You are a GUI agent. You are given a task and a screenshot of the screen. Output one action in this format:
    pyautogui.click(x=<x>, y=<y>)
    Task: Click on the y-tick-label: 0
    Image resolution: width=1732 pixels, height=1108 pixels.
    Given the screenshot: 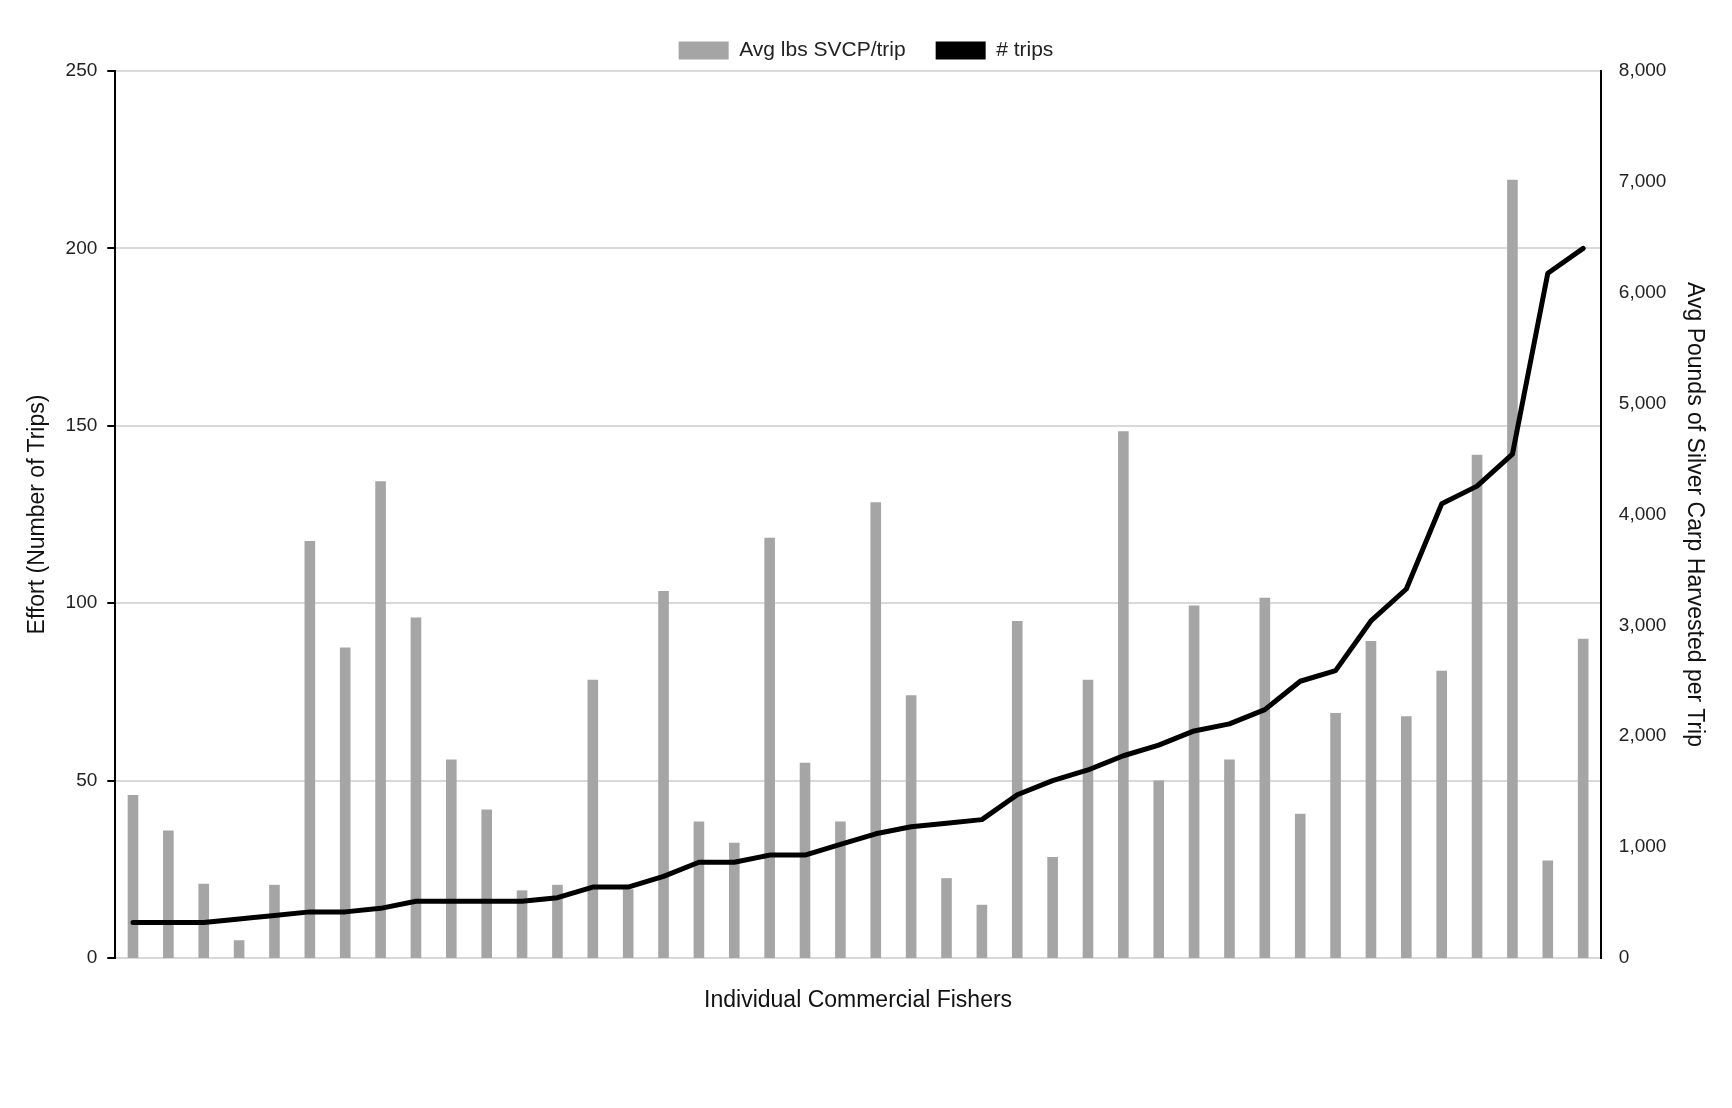 What is the action you would take?
    pyautogui.click(x=92, y=957)
    